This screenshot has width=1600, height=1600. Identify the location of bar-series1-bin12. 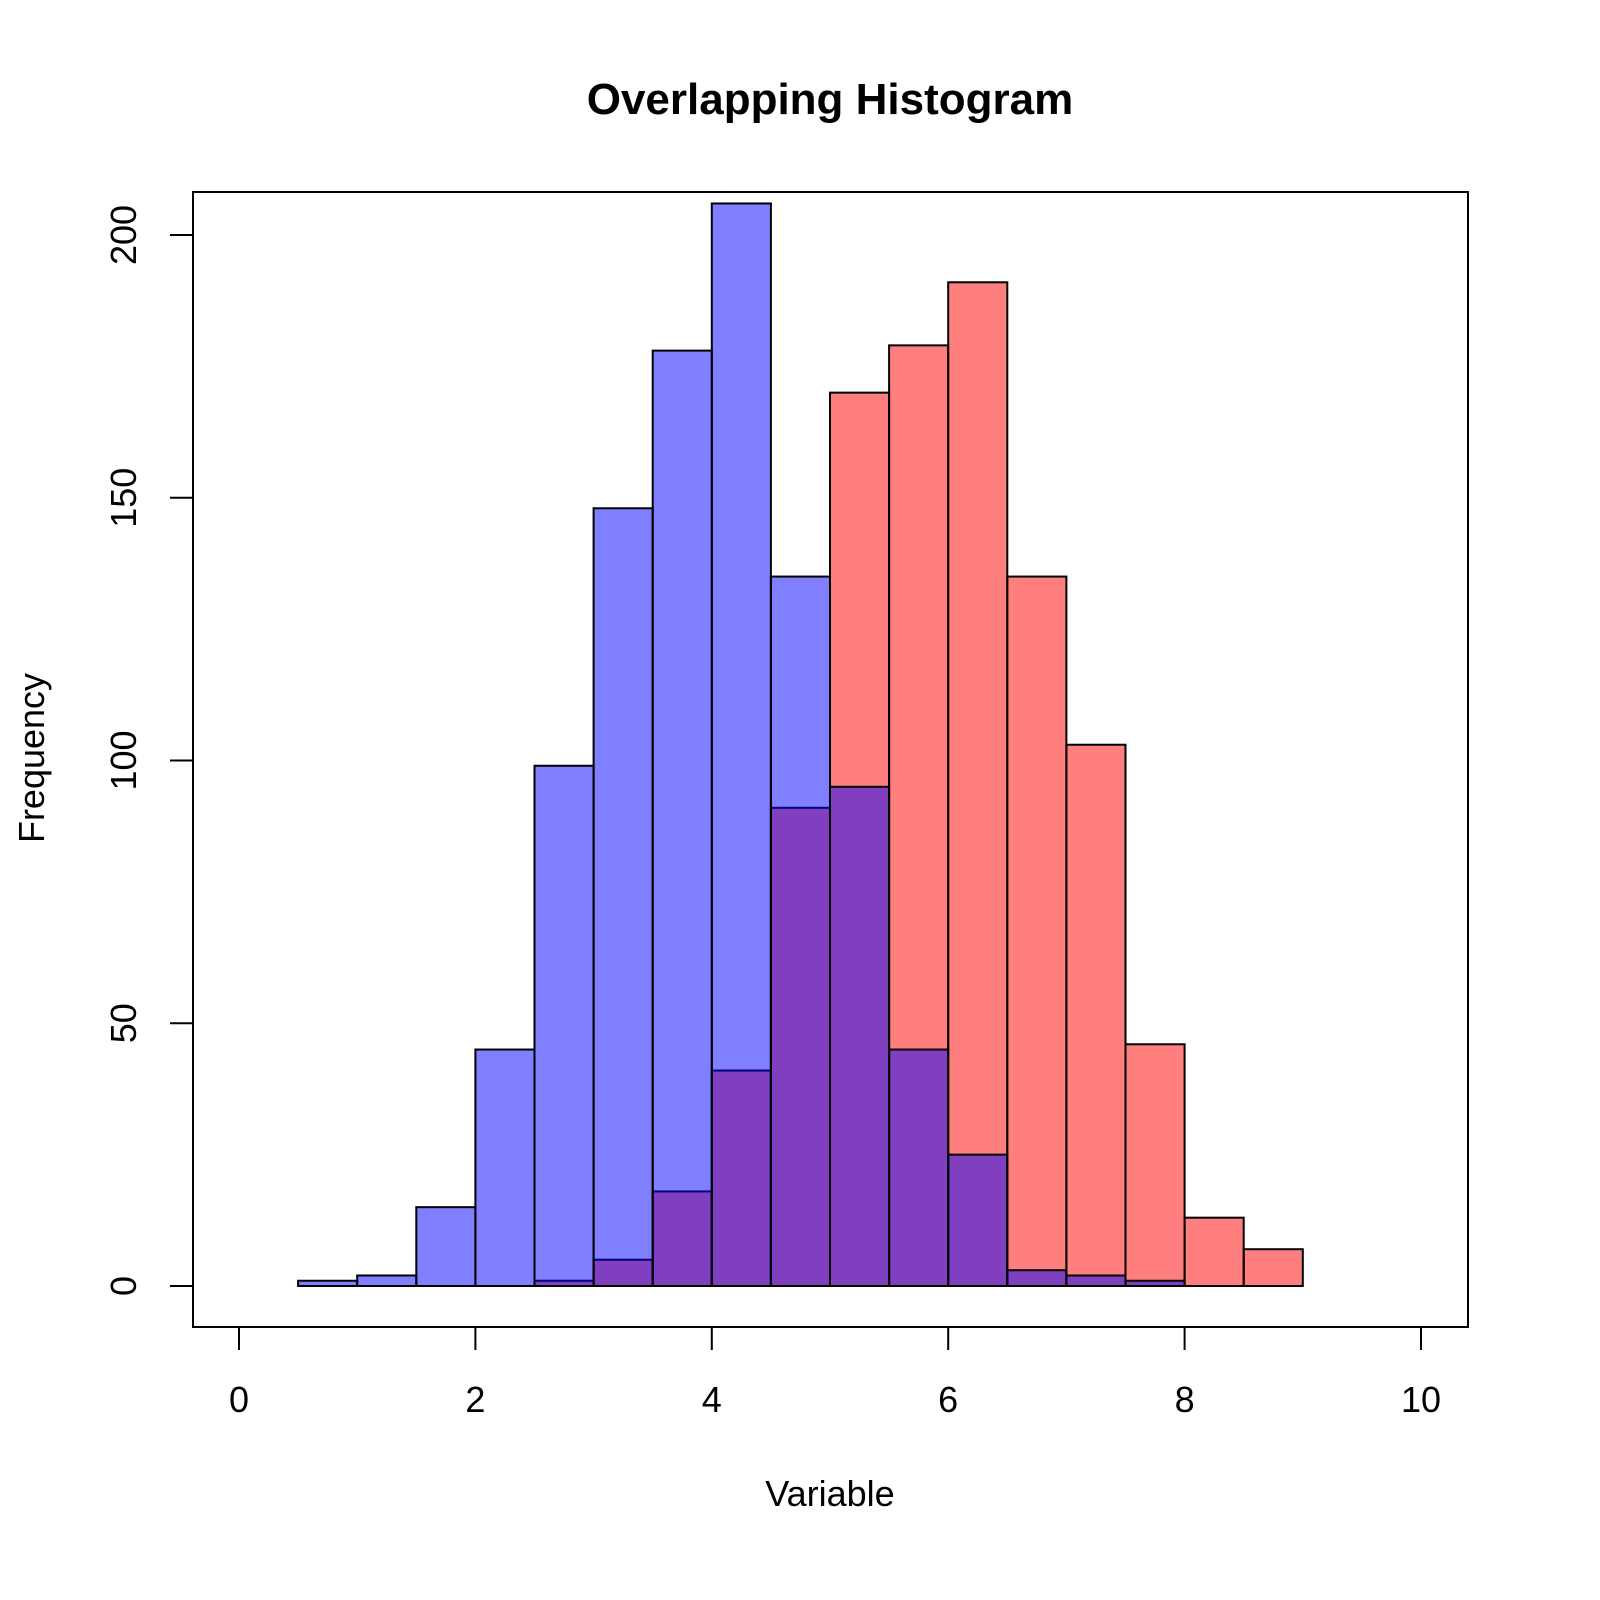
(1037, 1278).